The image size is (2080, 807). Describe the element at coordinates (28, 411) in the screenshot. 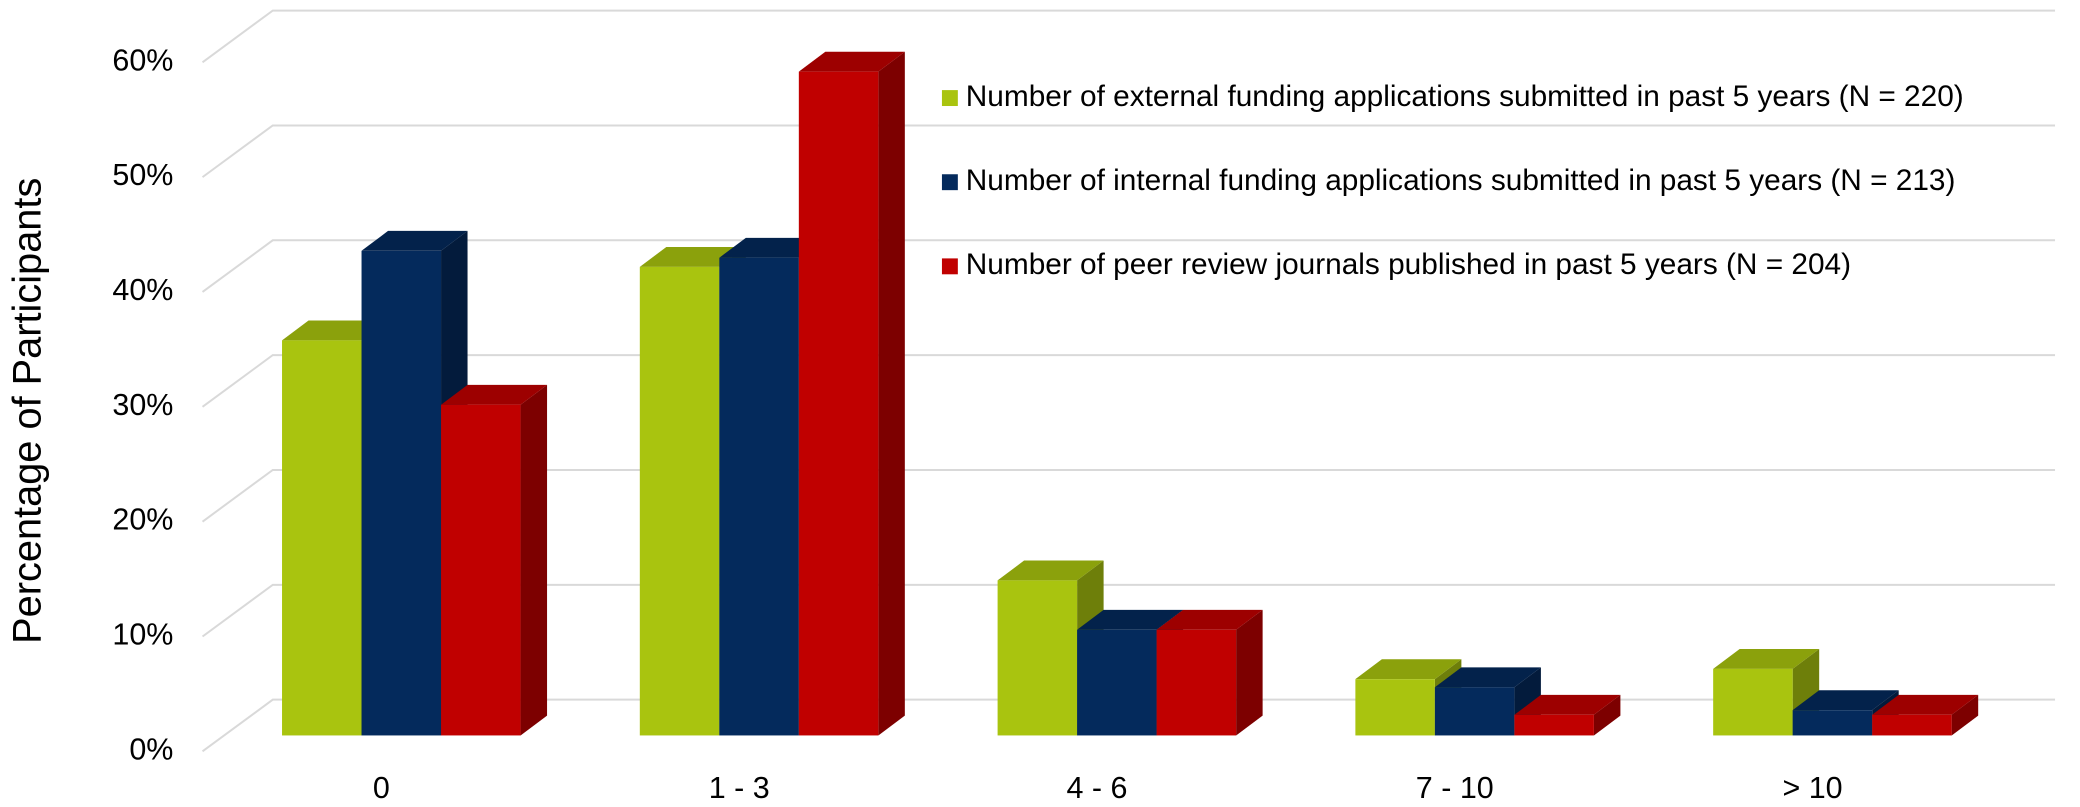

I see `y-axis-title: Percentage of Participants` at that location.